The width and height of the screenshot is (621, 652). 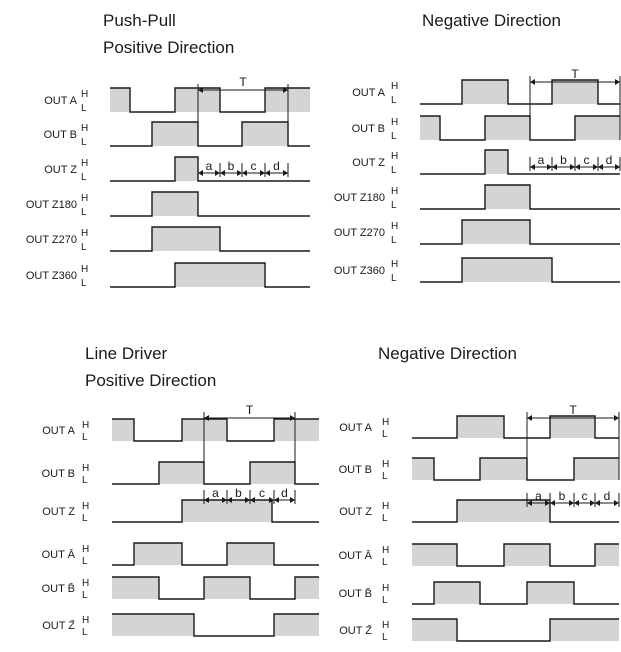 What do you see at coordinates (479, 427) in the screenshot?
I see `signal-row: OUT A HL` at bounding box center [479, 427].